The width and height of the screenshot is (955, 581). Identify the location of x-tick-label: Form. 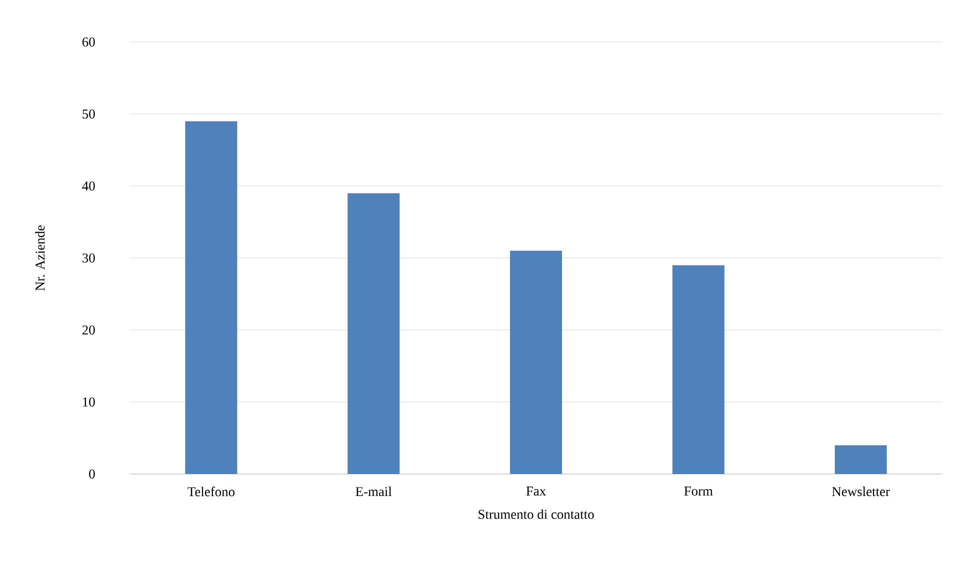
(698, 491).